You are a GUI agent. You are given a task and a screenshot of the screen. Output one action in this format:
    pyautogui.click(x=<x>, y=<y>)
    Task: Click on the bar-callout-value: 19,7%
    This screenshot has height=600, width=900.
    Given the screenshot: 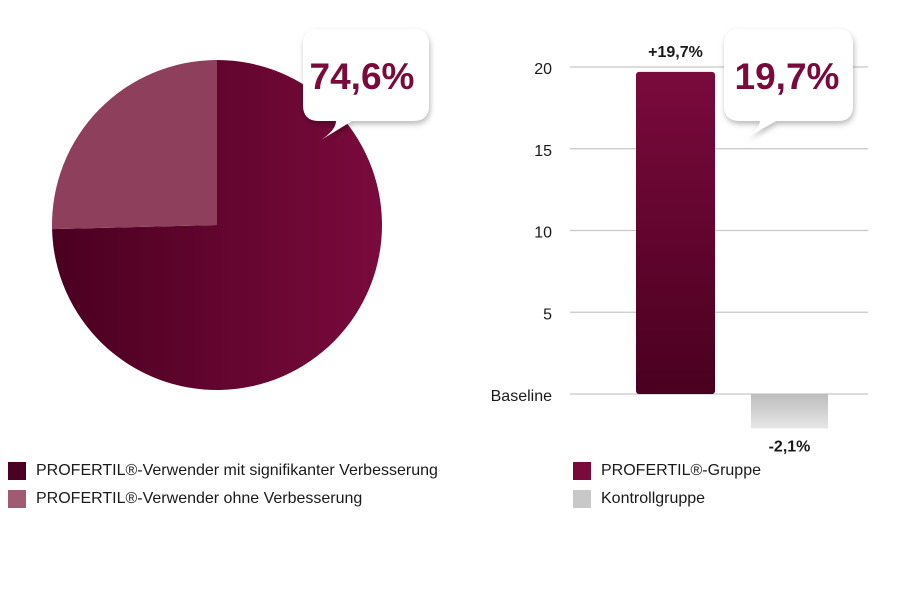 What is the action you would take?
    pyautogui.click(x=787, y=76)
    